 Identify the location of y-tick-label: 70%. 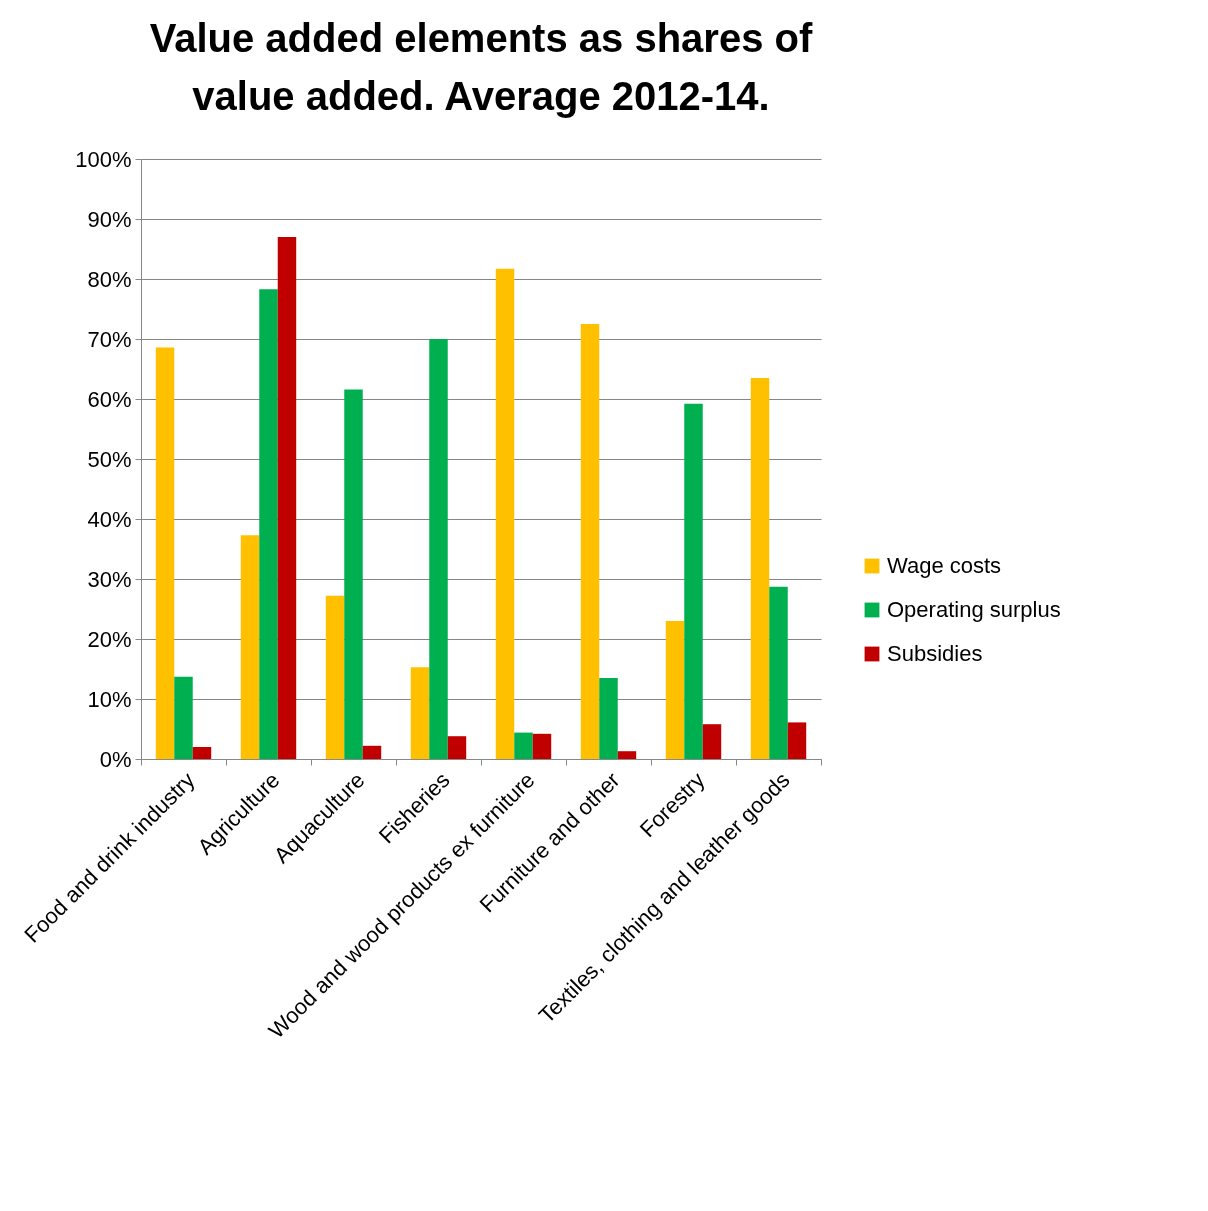
(109, 339).